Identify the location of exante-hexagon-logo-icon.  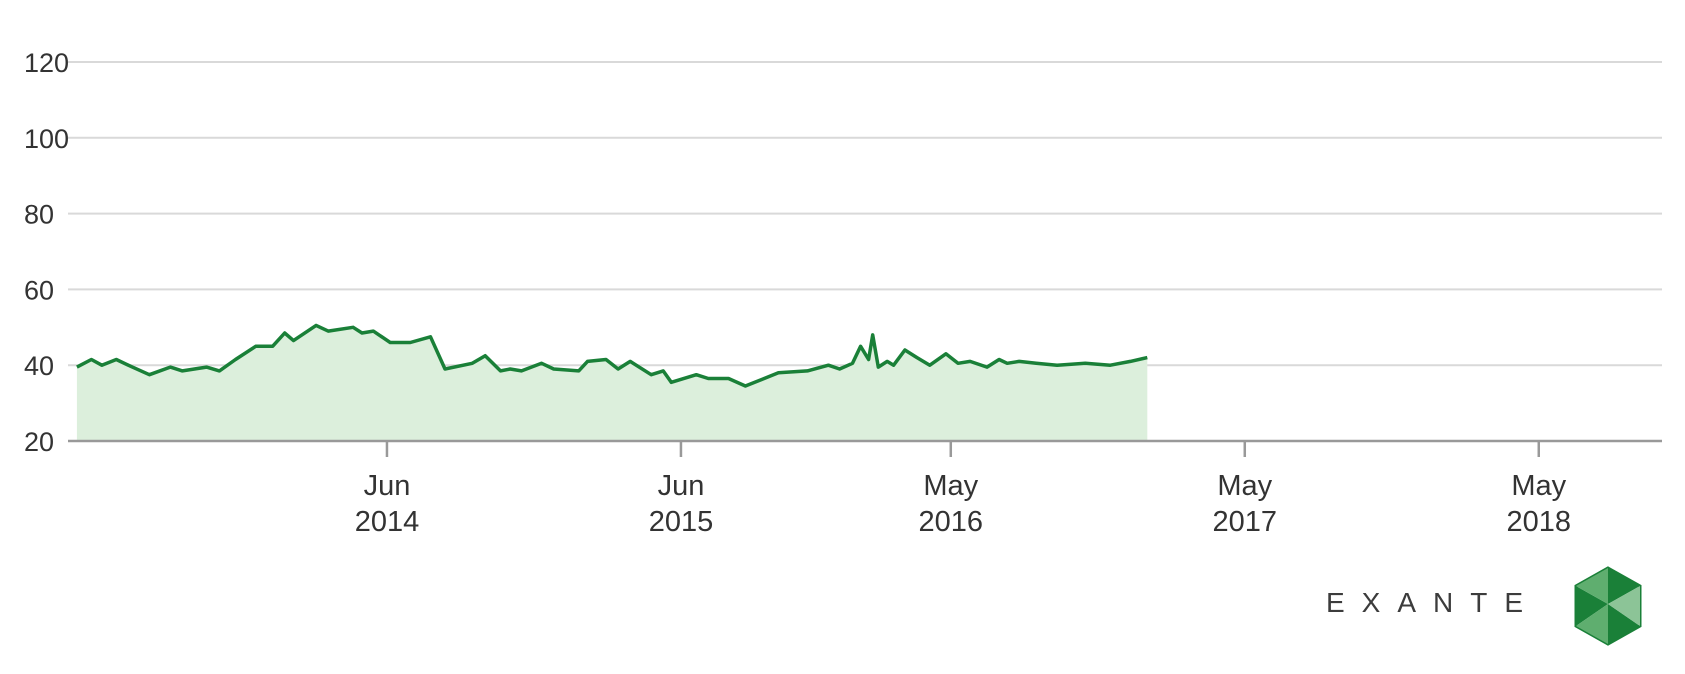
(1608, 606).